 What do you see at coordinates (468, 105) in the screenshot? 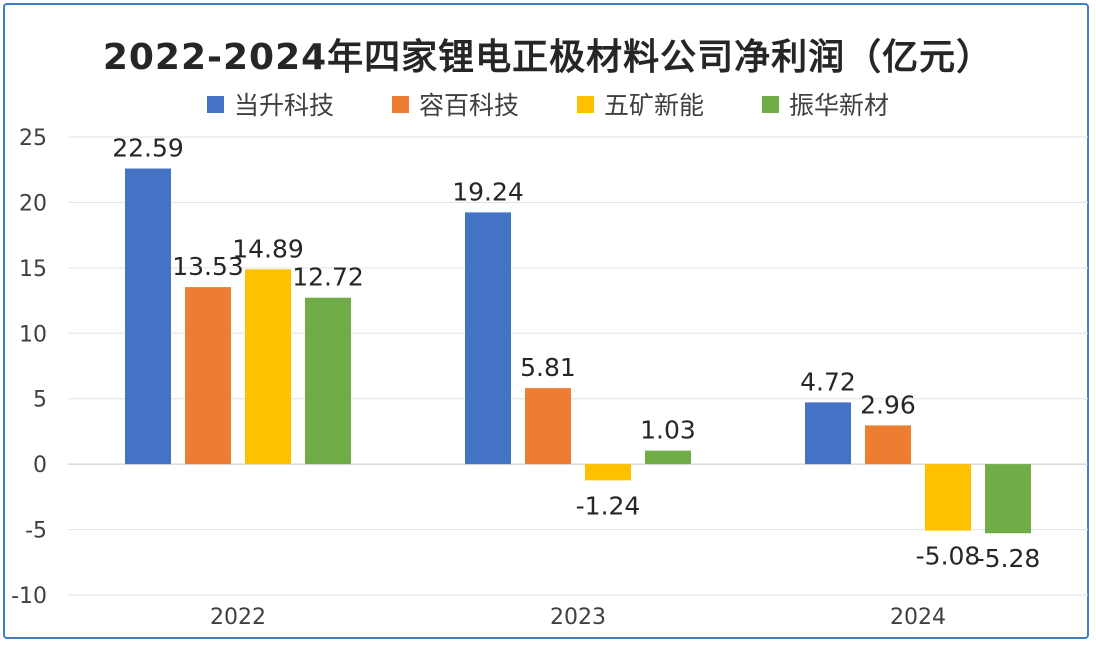
I see `legend-label-2: 容百科技` at bounding box center [468, 105].